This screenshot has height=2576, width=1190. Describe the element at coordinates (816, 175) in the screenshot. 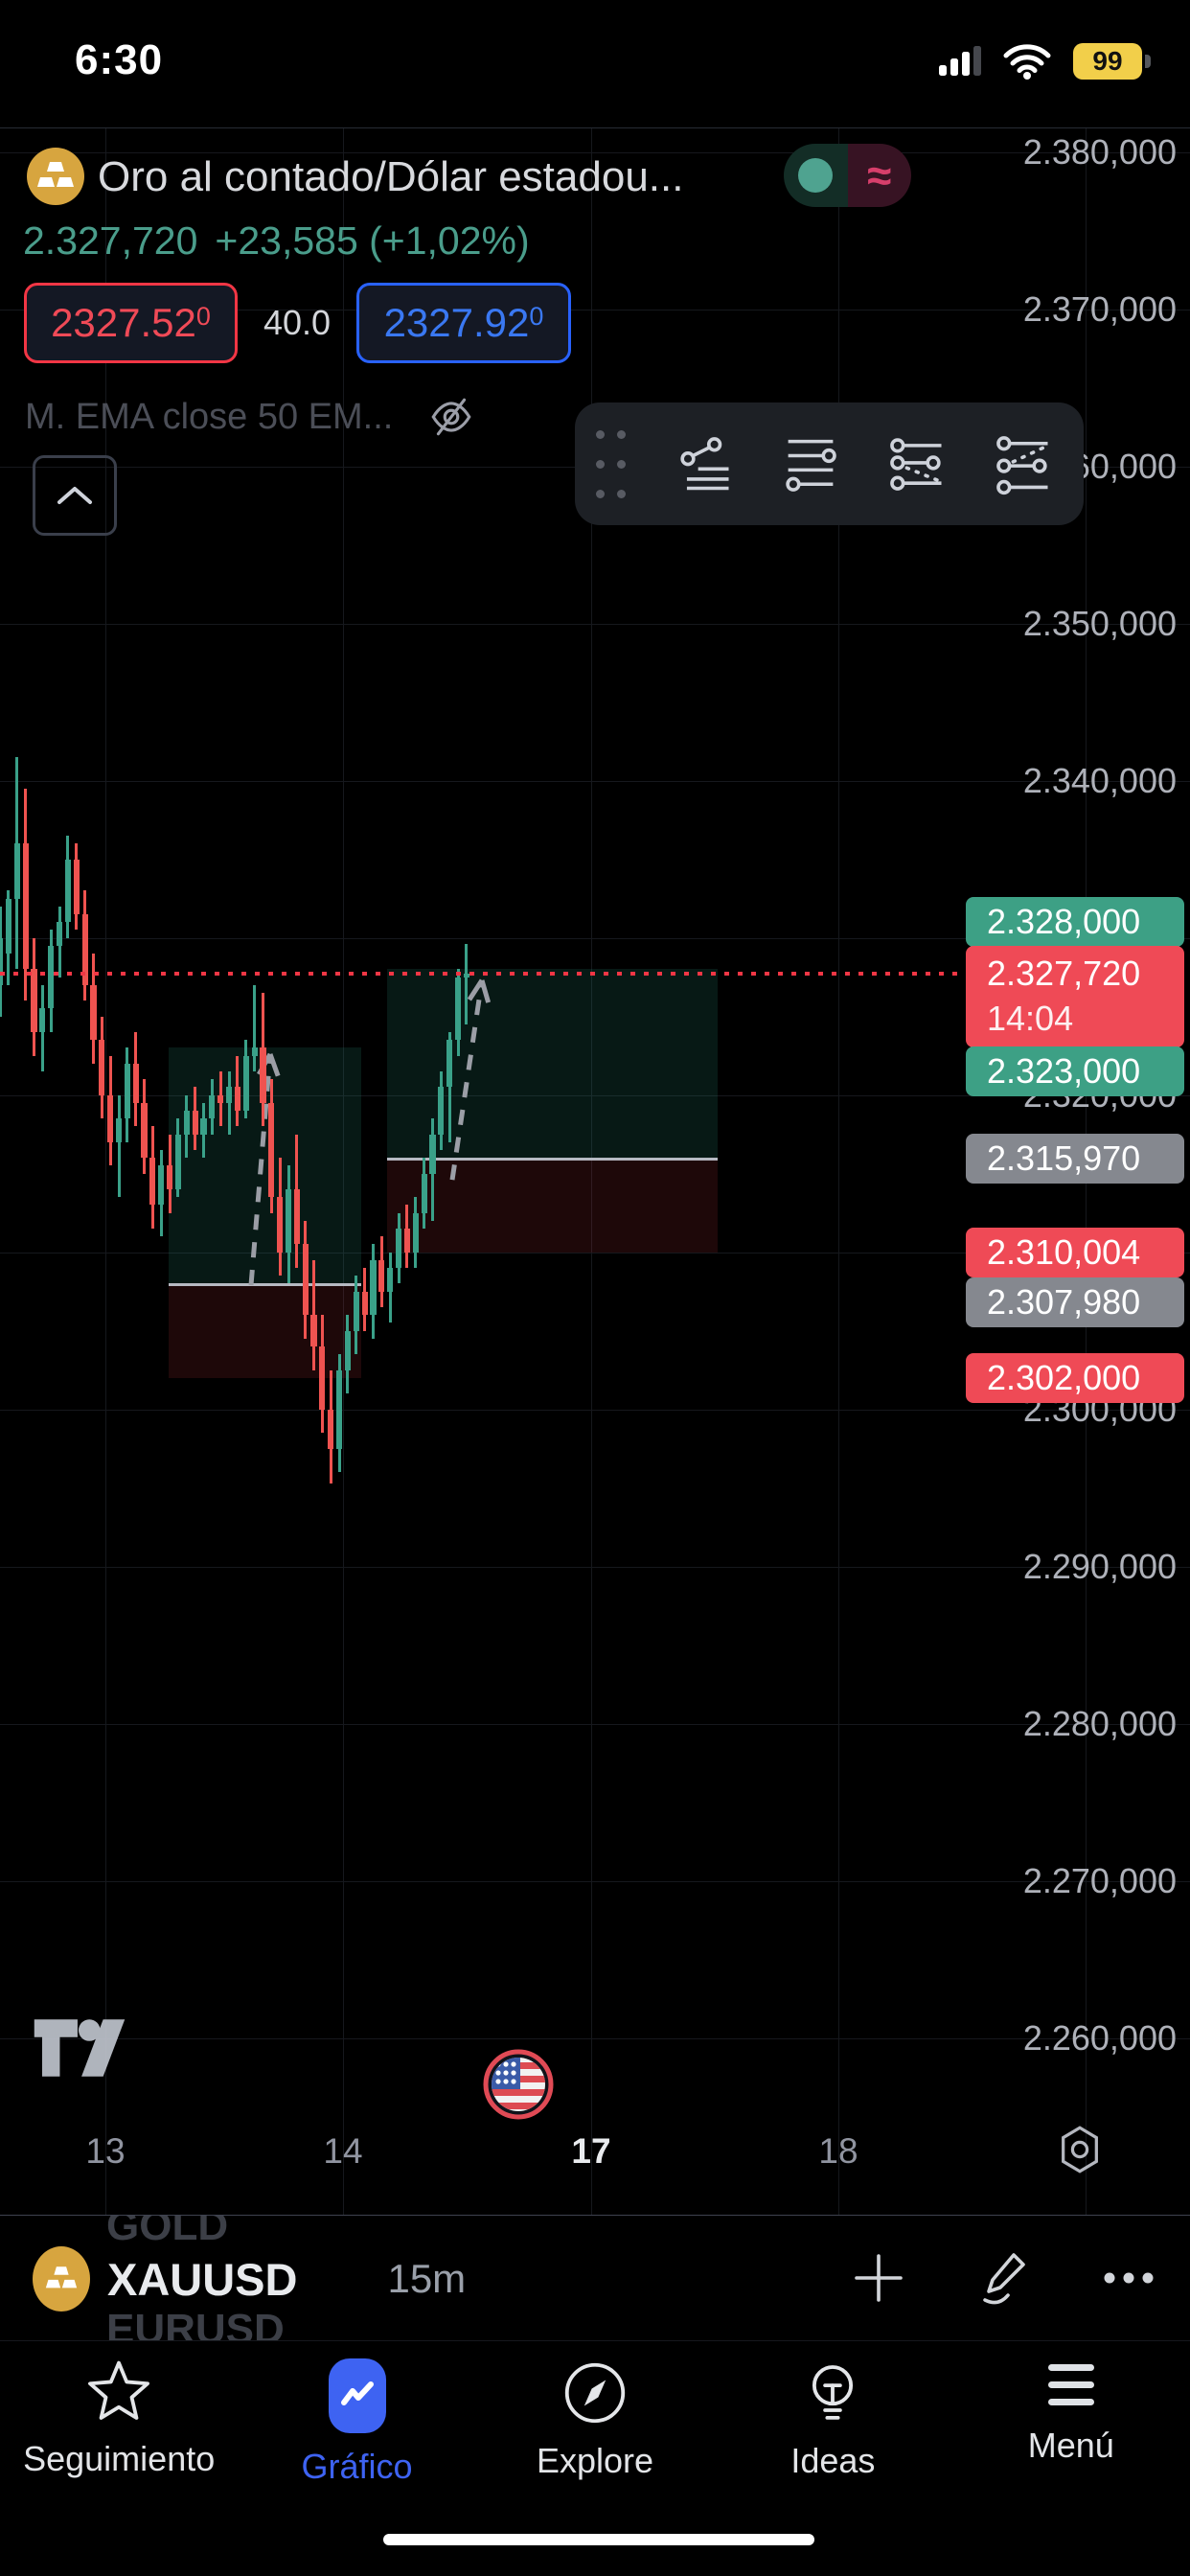

I see `market-open-icon` at that location.